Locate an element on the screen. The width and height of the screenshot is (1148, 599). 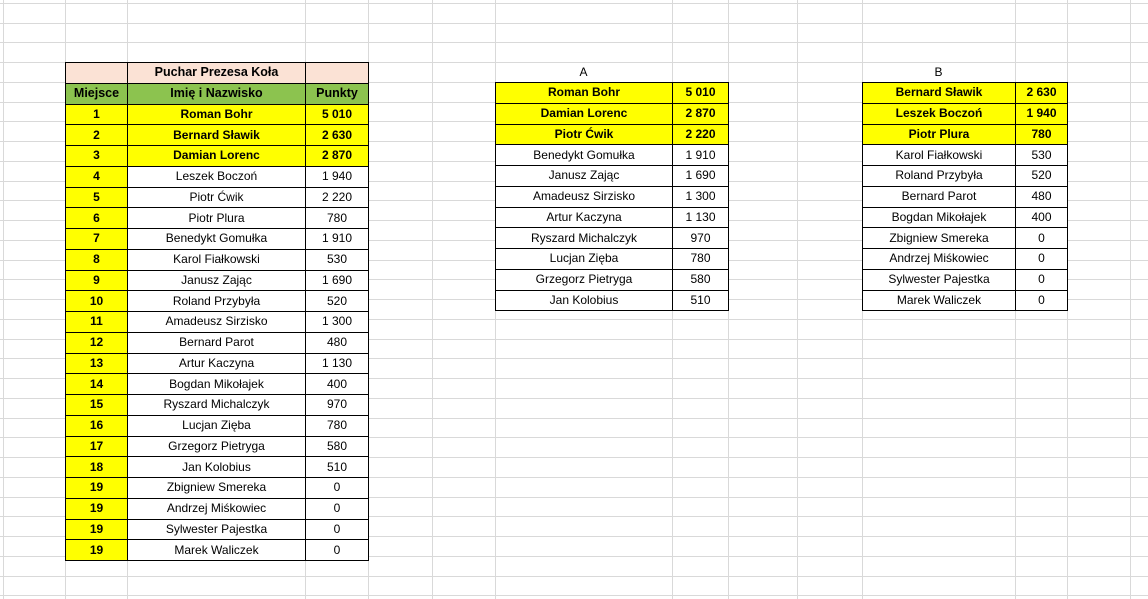
place-cell: 16 is located at coordinates (96, 425).